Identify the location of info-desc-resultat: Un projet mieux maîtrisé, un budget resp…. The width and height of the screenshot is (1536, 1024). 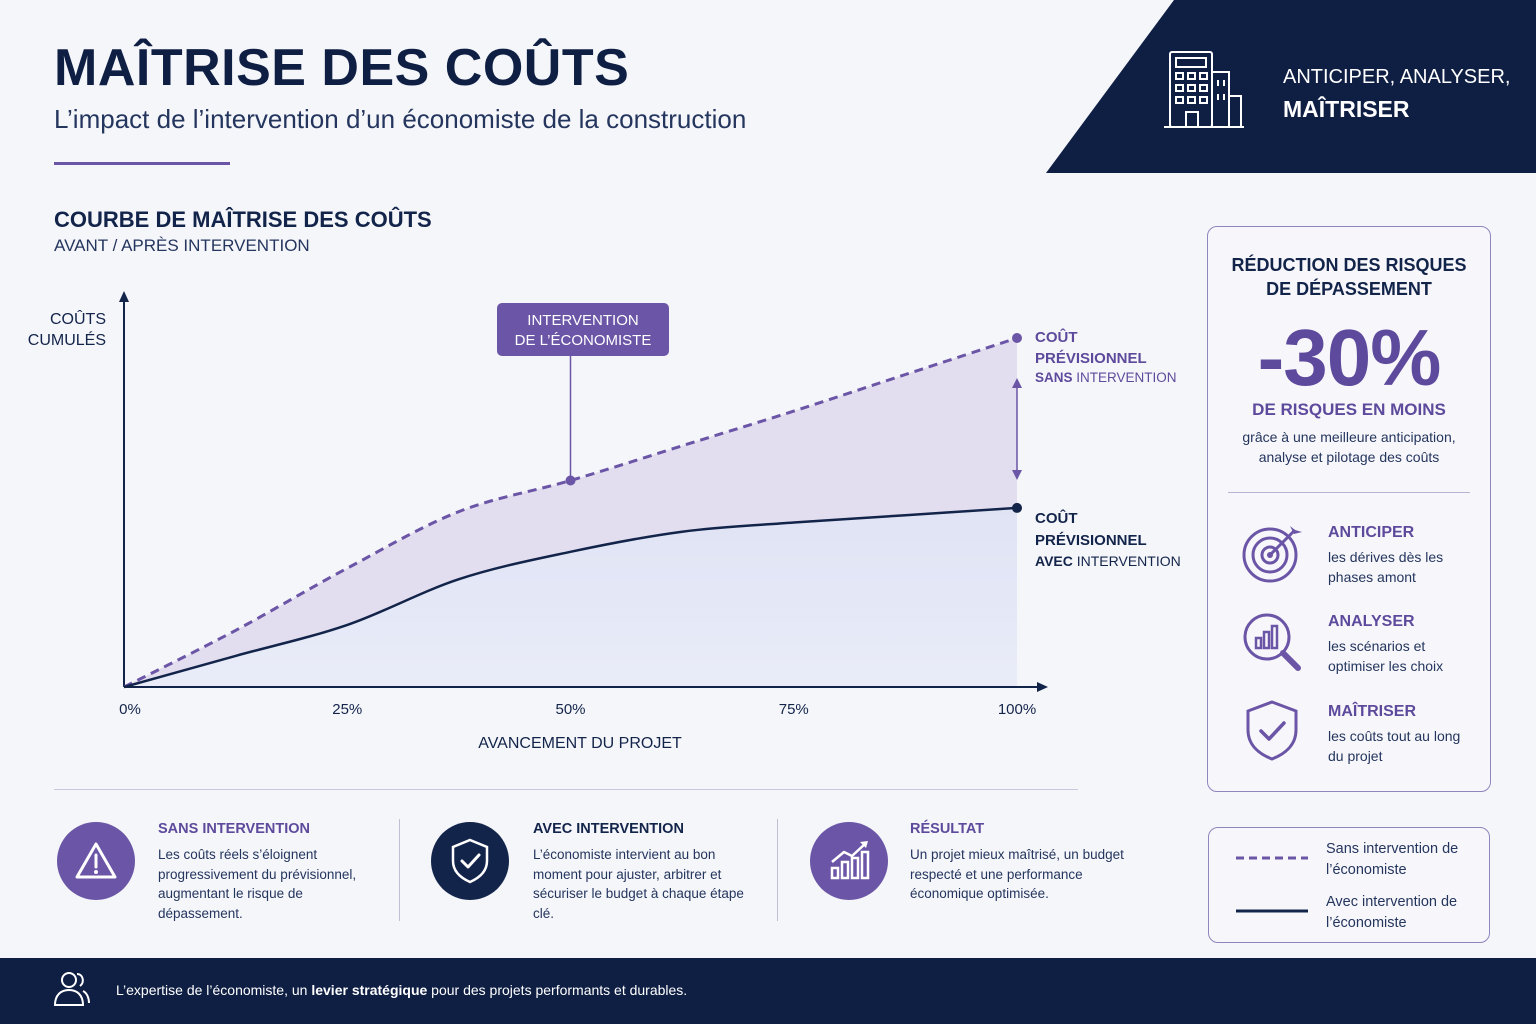
(1017, 874).